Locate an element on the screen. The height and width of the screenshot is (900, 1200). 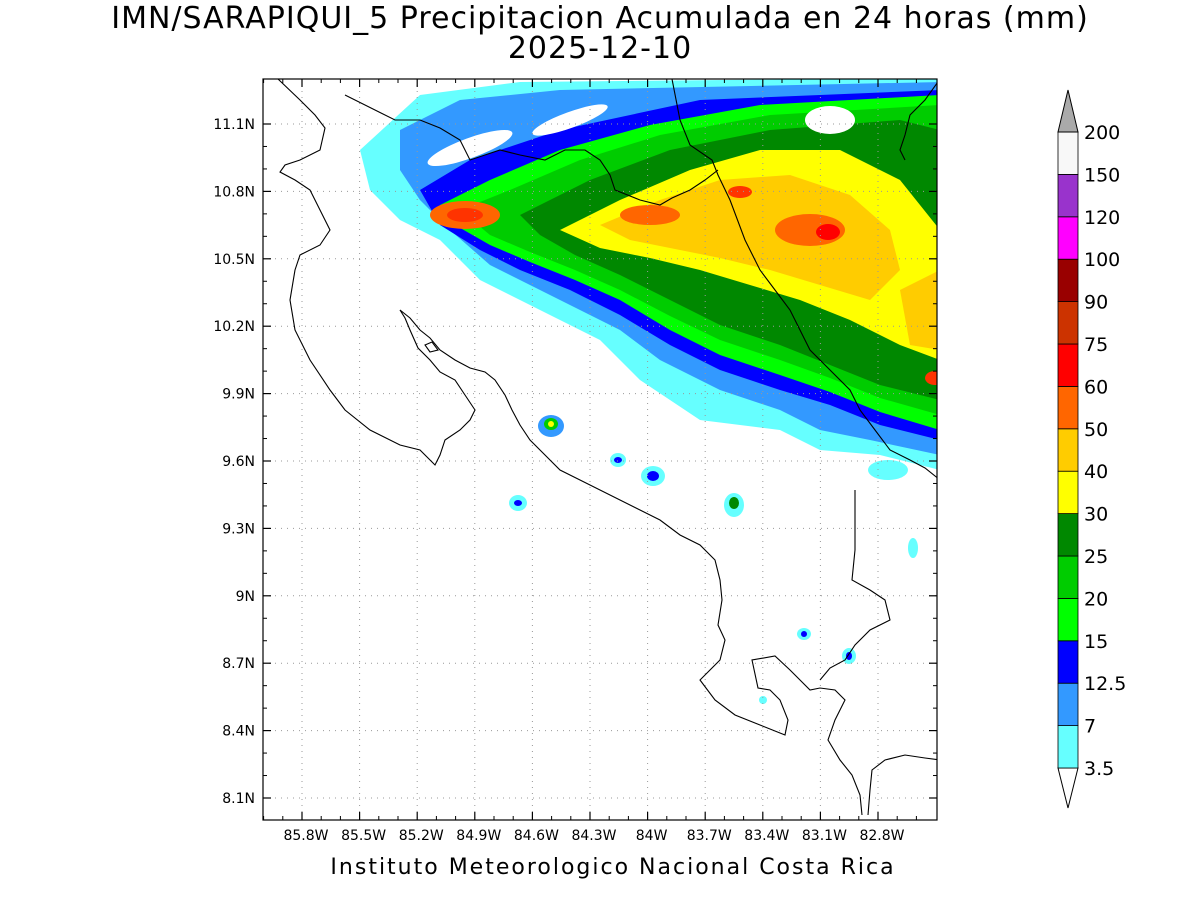
legend-arrow-high is located at coordinates (1068, 111).